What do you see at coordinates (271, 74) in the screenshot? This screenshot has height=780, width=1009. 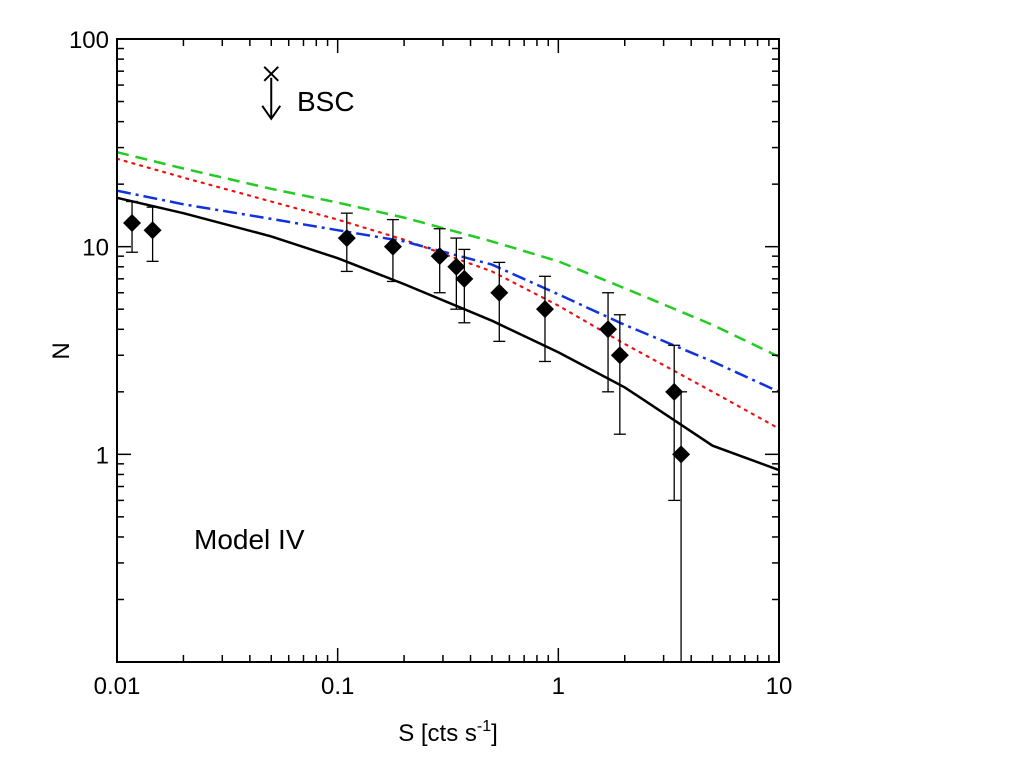 I see `bsc-cross` at bounding box center [271, 74].